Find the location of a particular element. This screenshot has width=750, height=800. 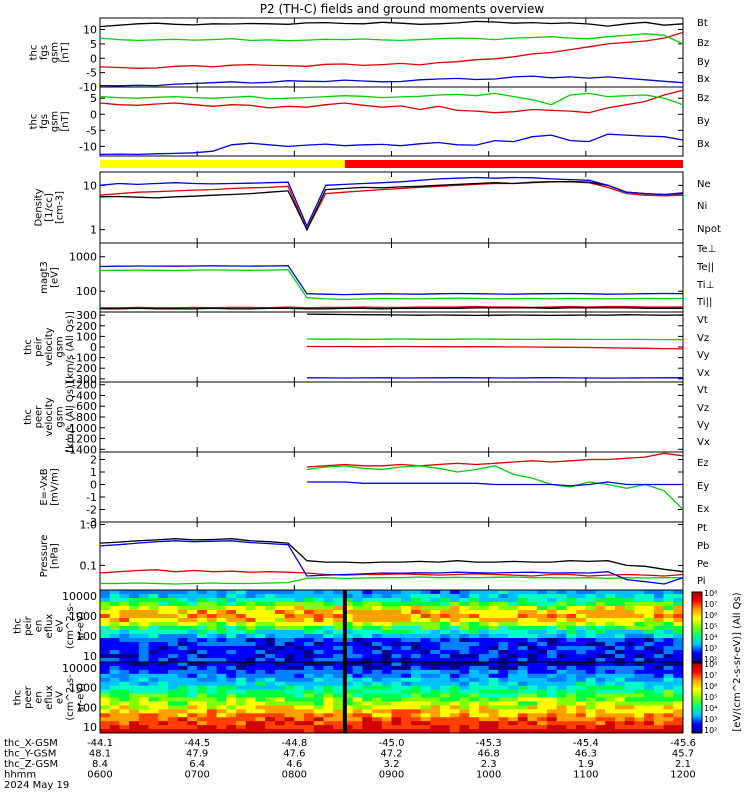

y-tick-label: 5 is located at coordinates (93, 44).